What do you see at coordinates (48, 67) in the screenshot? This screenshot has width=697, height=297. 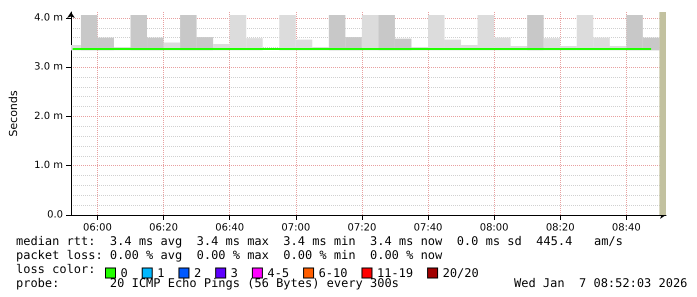 I see `y-tick-label: 3.0 m` at bounding box center [48, 67].